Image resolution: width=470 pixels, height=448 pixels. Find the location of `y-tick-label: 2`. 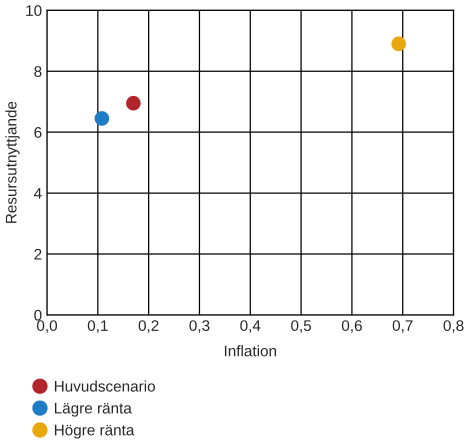

y-tick-label: 2 is located at coordinates (38, 254).